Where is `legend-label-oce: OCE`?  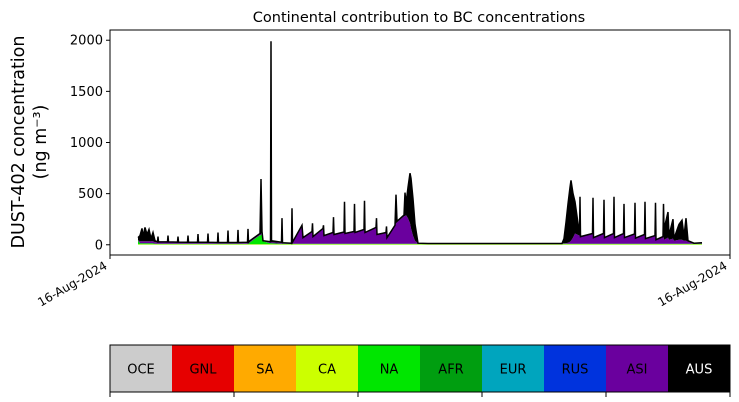
legend-label-oce: OCE is located at coordinates (141, 370).